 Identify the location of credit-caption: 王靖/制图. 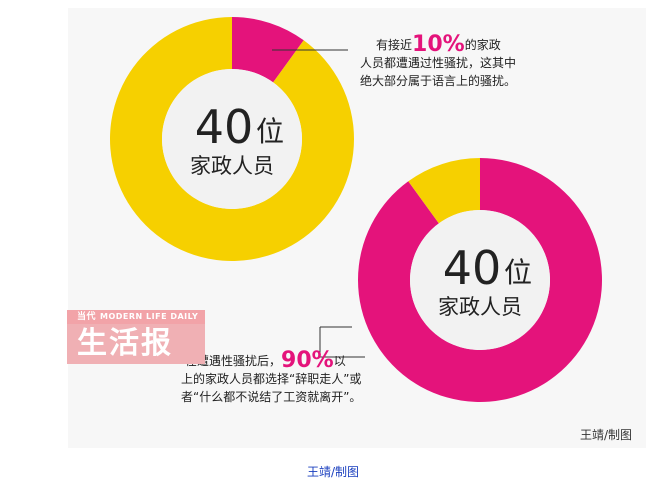
(333, 472).